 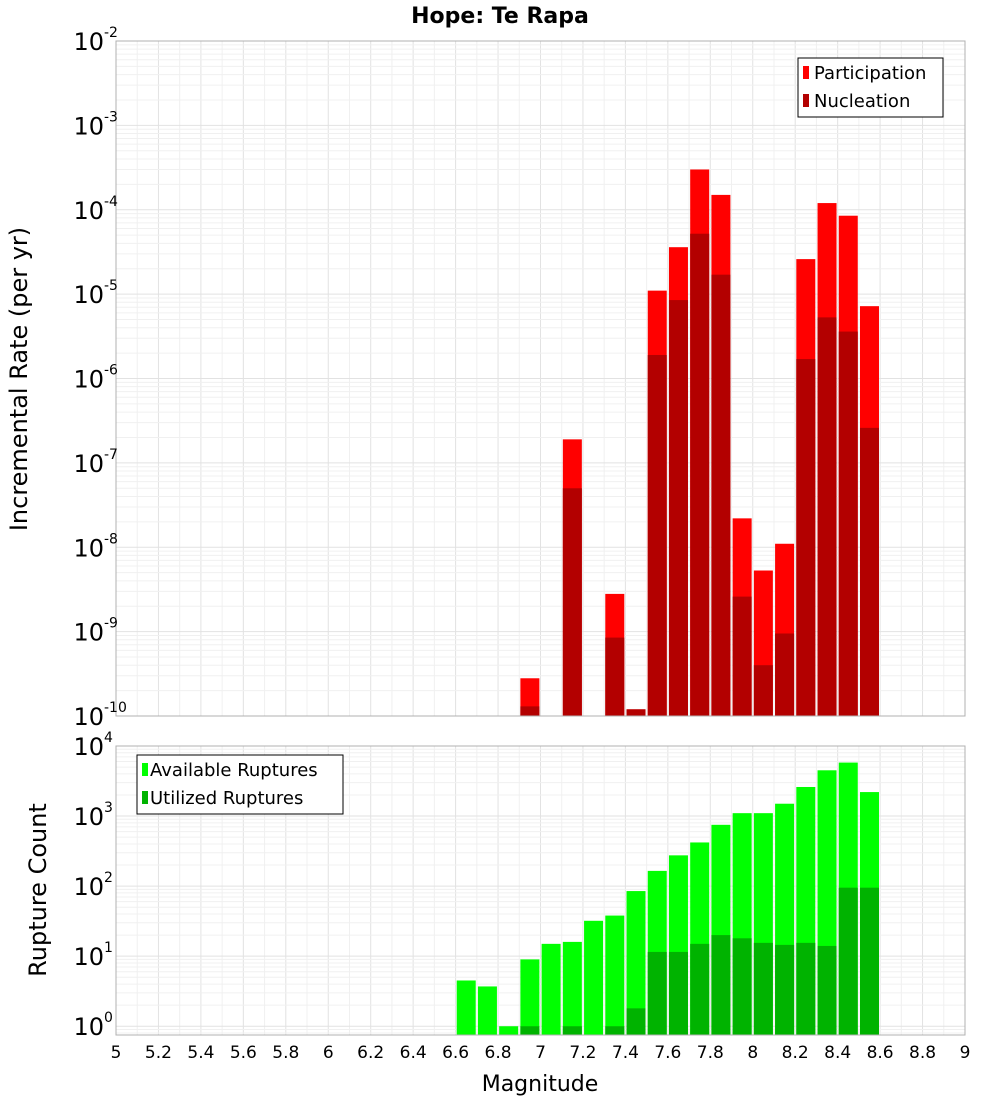 I want to click on y-tick-label: 10 1, so click(x=92, y=955).